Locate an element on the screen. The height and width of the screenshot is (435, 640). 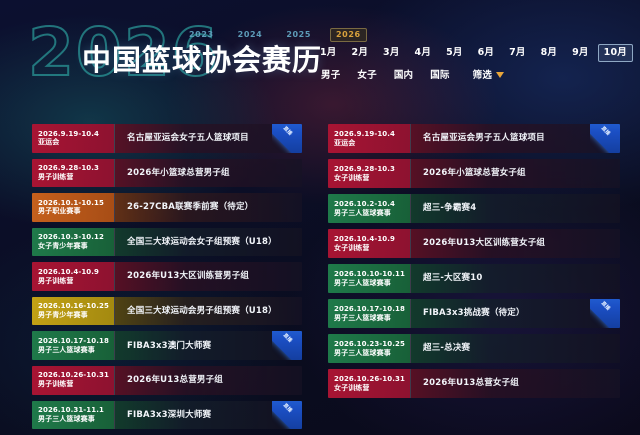
month-filter-3: 3月 is located at coordinates (391, 52).